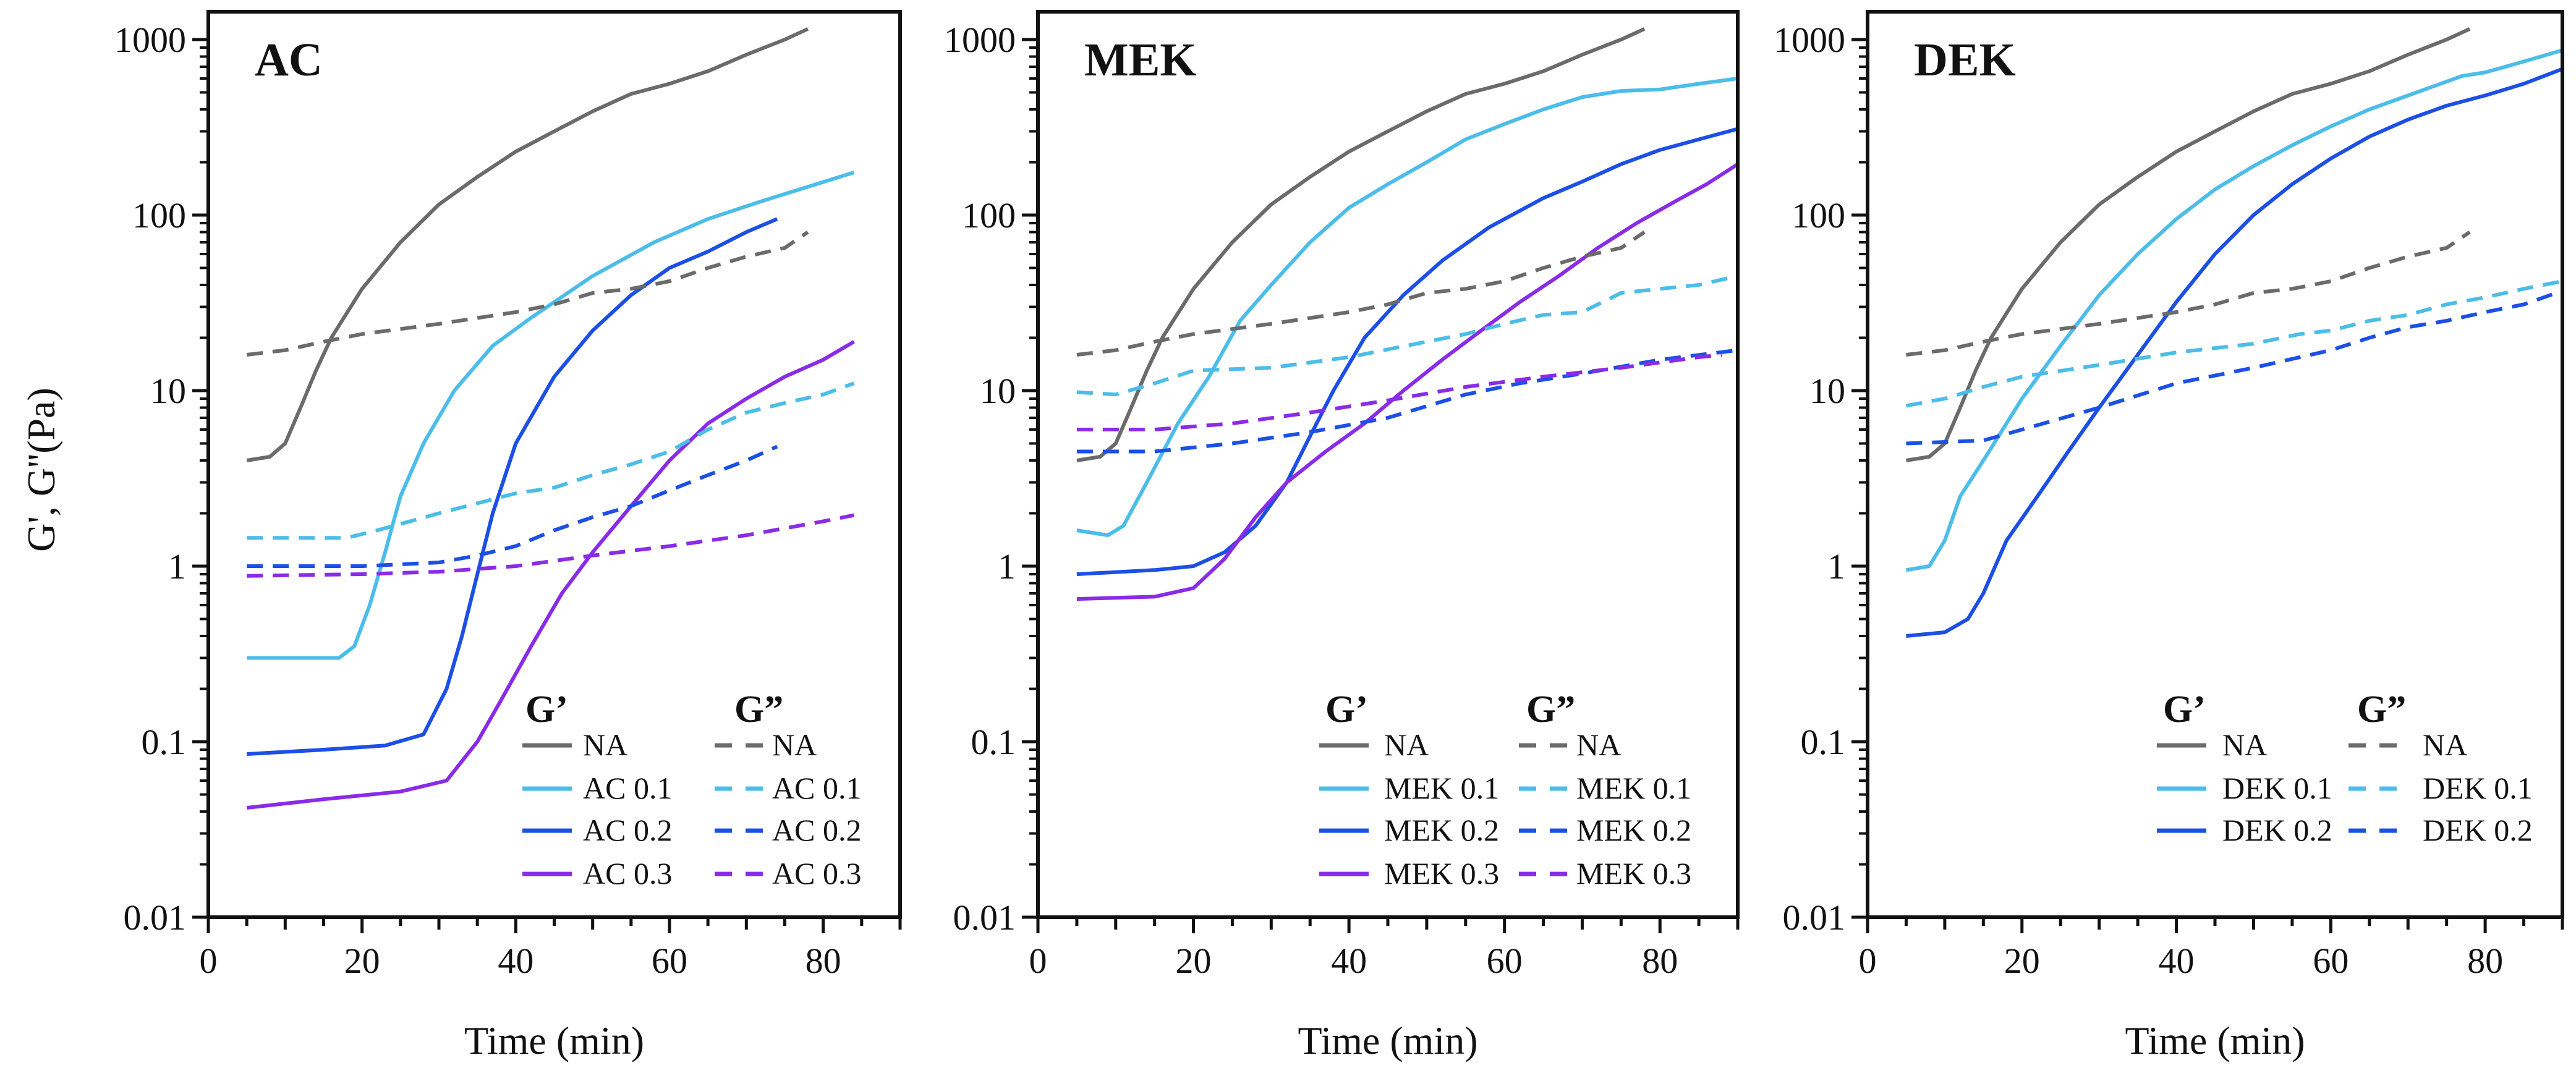  Describe the element at coordinates (41, 470) in the screenshot. I see `y-axis-title: G', G''(Pa)` at that location.